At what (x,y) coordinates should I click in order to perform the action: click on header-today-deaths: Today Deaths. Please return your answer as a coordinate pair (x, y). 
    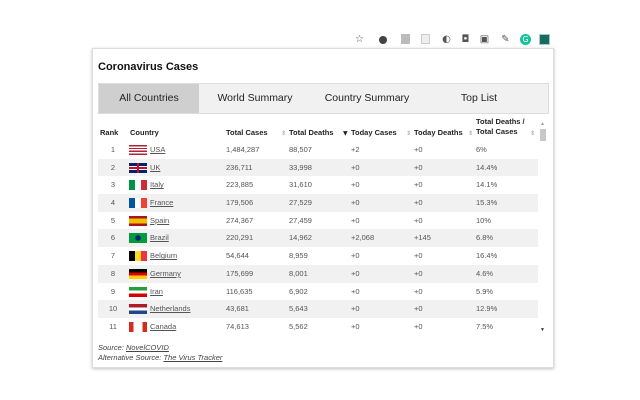
    Looking at the image, I should click on (438, 132).